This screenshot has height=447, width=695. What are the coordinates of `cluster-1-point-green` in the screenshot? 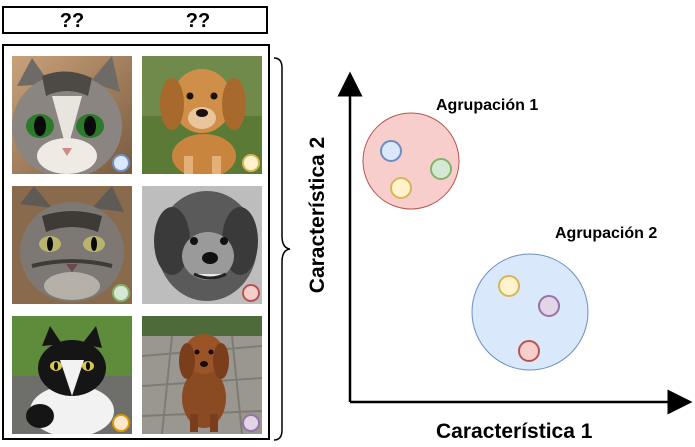 It's located at (441, 169).